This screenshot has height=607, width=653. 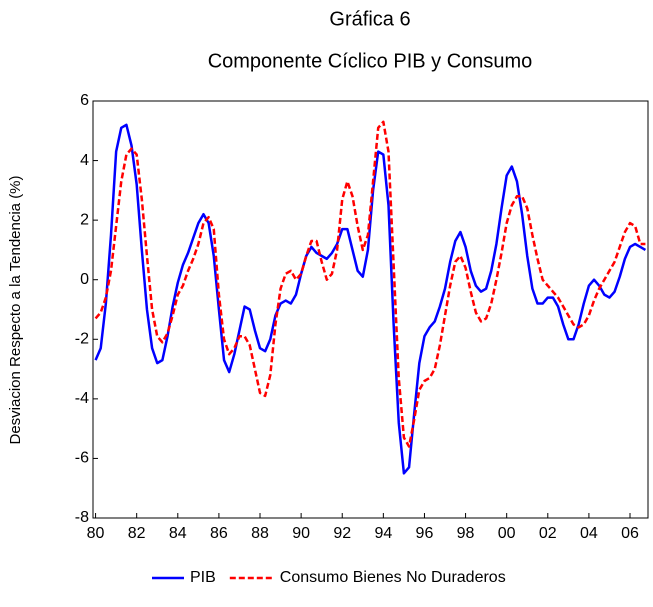 What do you see at coordinates (260, 533) in the screenshot?
I see `x-tick-label: 88` at bounding box center [260, 533].